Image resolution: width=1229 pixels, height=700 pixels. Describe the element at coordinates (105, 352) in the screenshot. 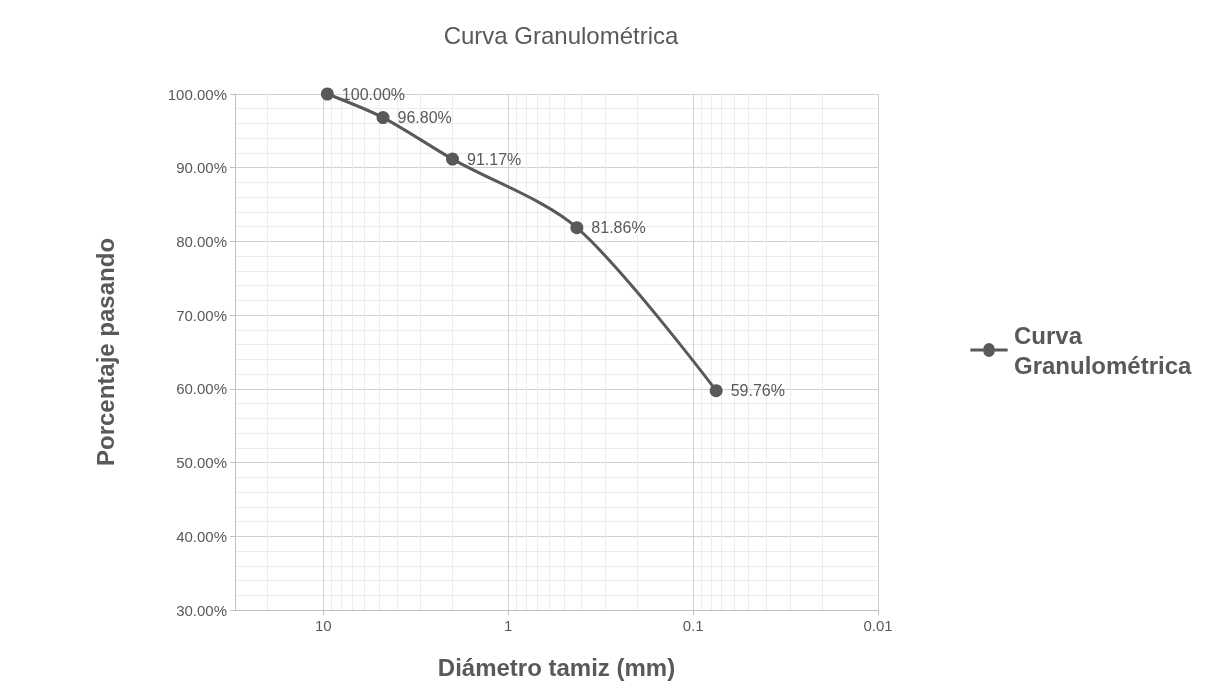

I see `y-axis-title: Porcentaje pasando` at that location.